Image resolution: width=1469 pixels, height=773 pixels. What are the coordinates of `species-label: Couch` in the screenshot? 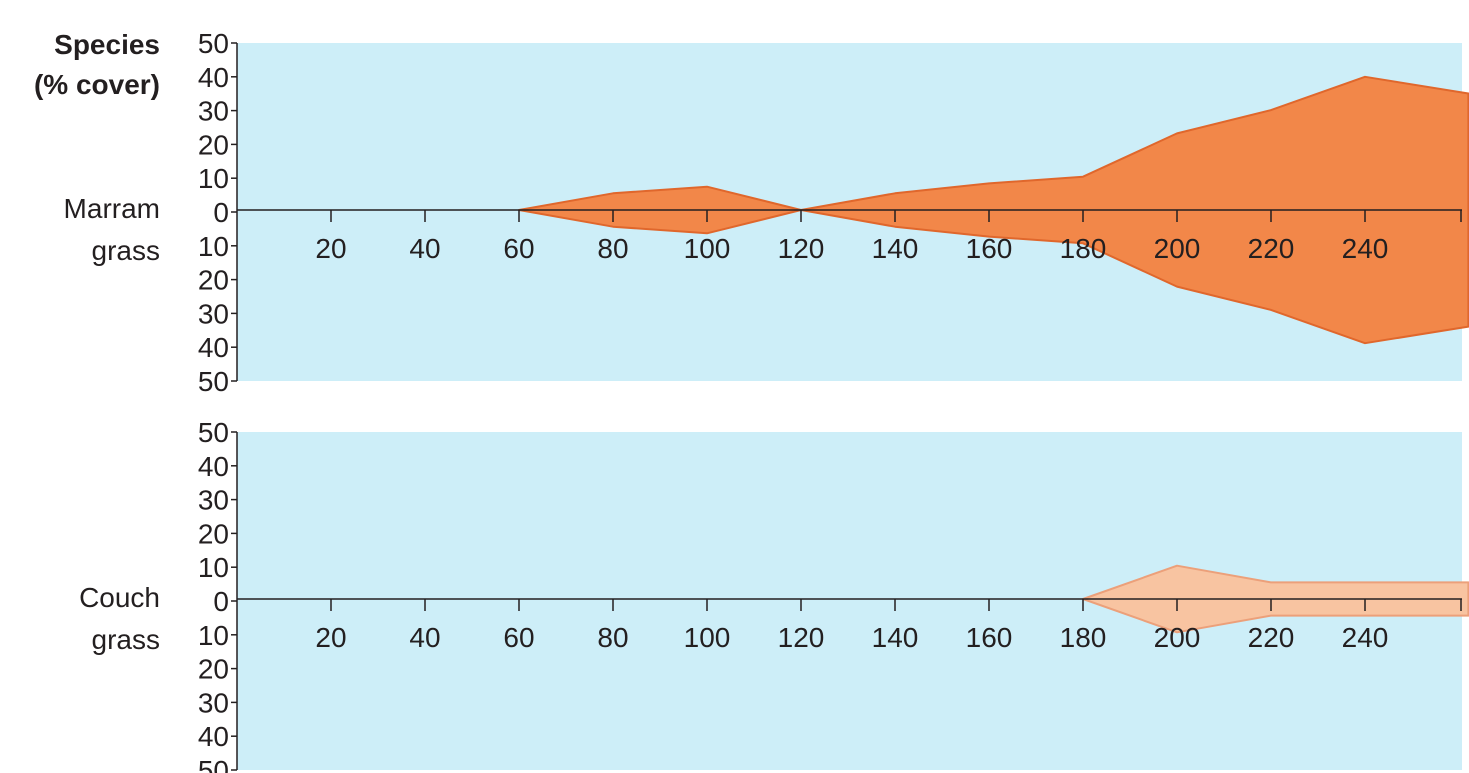 It's located at (119, 597).